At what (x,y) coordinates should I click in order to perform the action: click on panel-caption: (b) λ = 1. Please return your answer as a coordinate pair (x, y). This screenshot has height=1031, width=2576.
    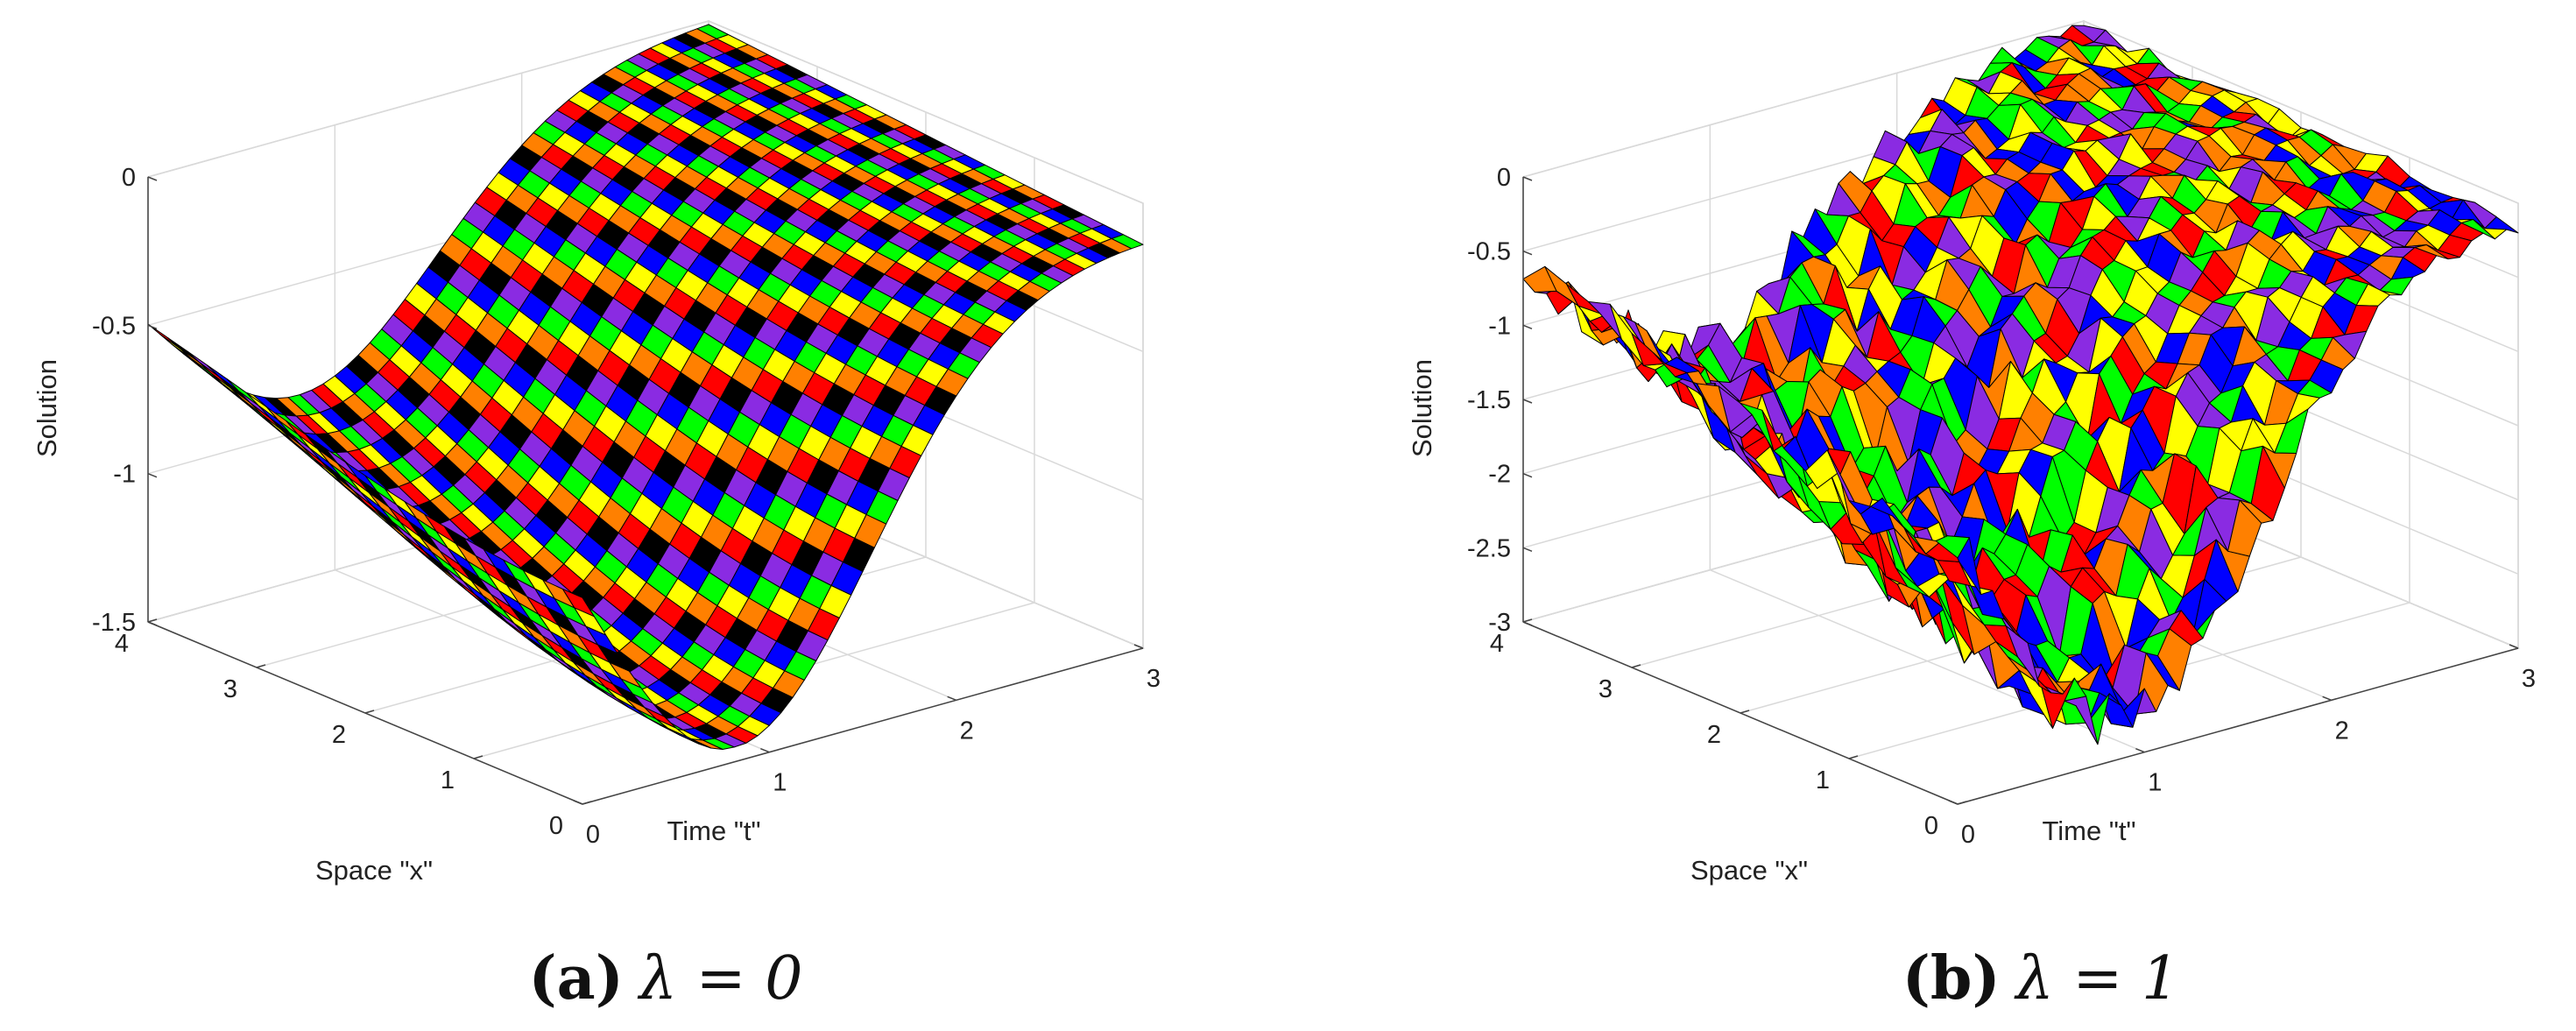
    Looking at the image, I should click on (2040, 978).